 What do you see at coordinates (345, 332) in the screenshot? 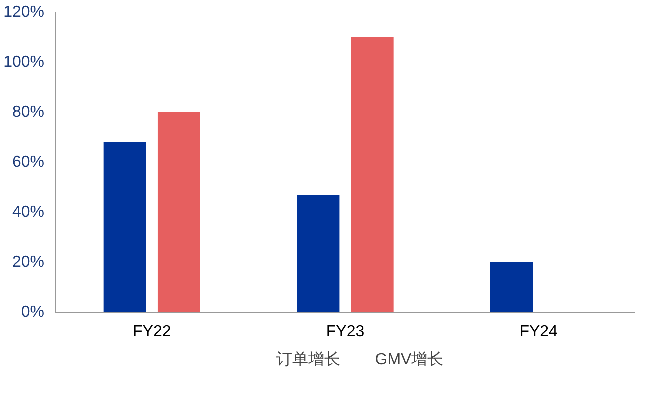
I see `x-tick-label: FY23` at bounding box center [345, 332].